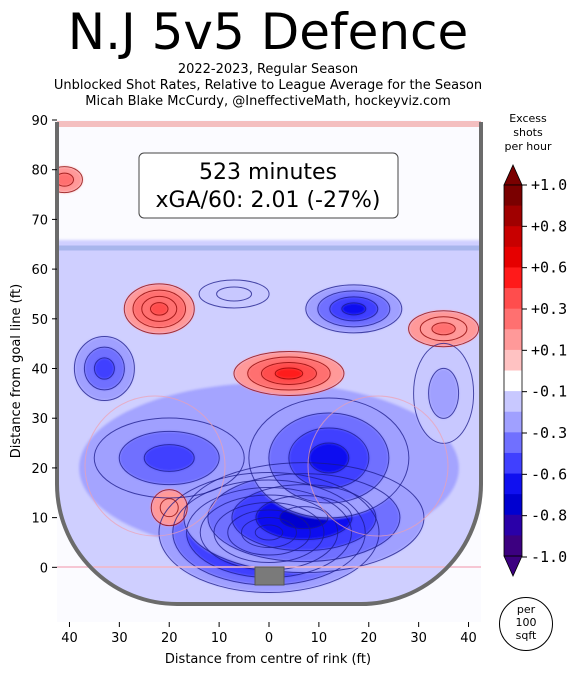 This screenshot has height=675, width=581. I want to click on colorbar-tick-label: -0.3, so click(549, 433).